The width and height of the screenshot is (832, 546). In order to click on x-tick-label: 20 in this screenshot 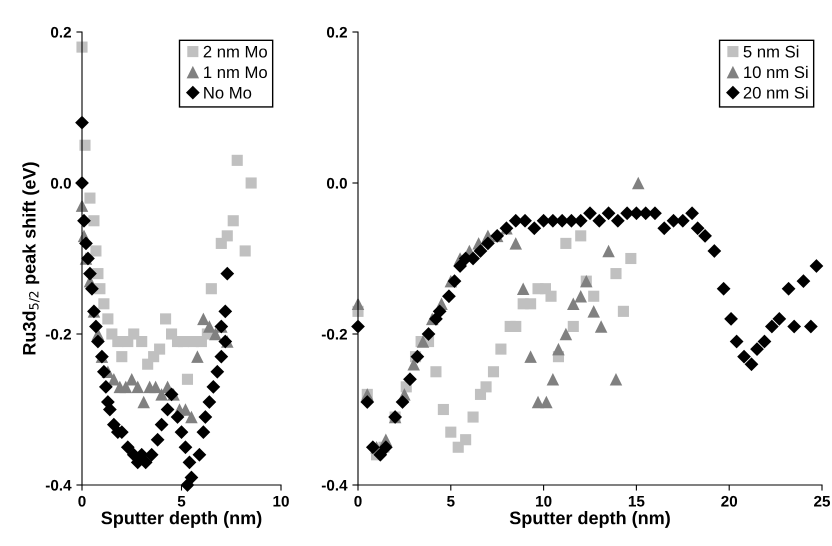, I will do `click(729, 501)`.